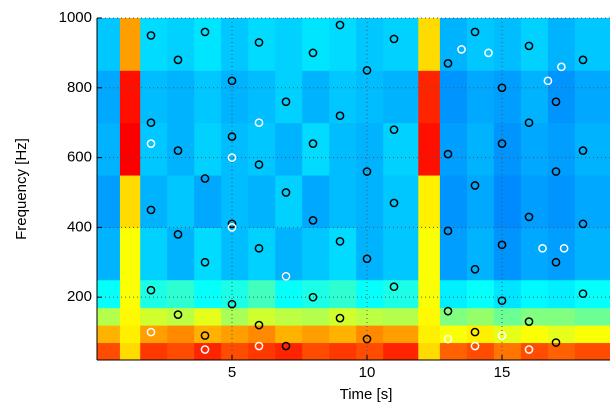 The width and height of the screenshot is (610, 407). I want to click on y-tick-label: 600, so click(79, 157).